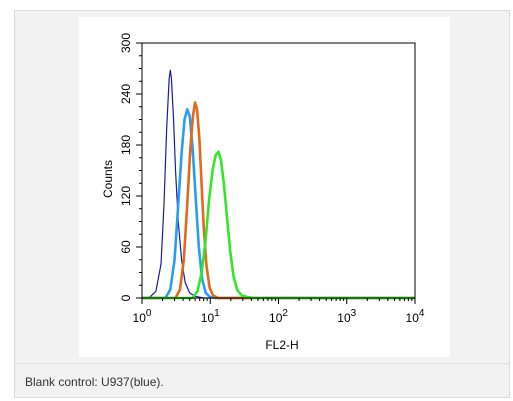 Image resolution: width=513 pixels, height=401 pixels. Describe the element at coordinates (126, 43) in the screenshot. I see `y-tick-label: 300` at that location.